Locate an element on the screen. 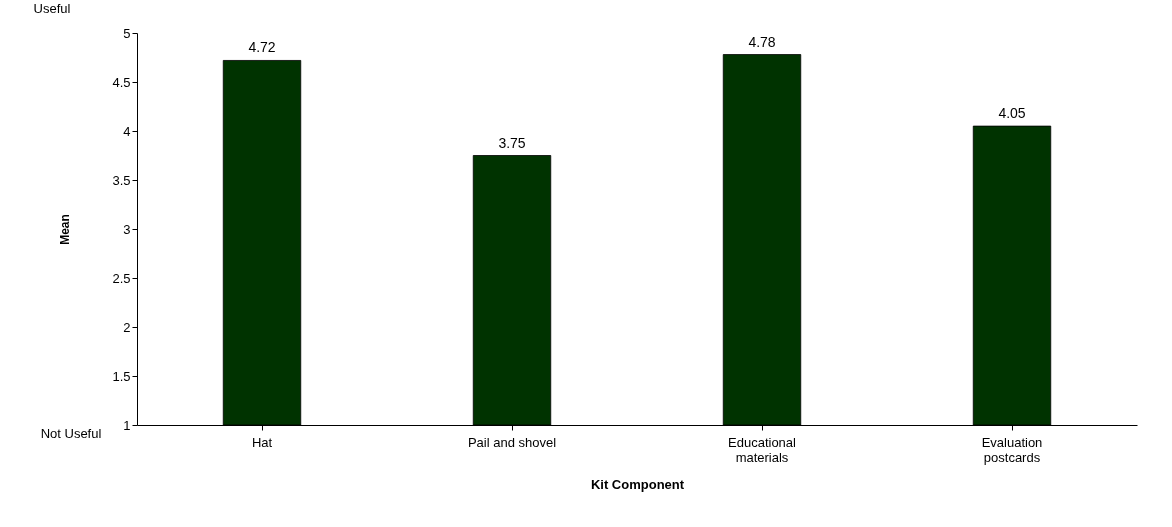 This screenshot has width=1172, height=527. data-label: 3.75 is located at coordinates (512, 142).